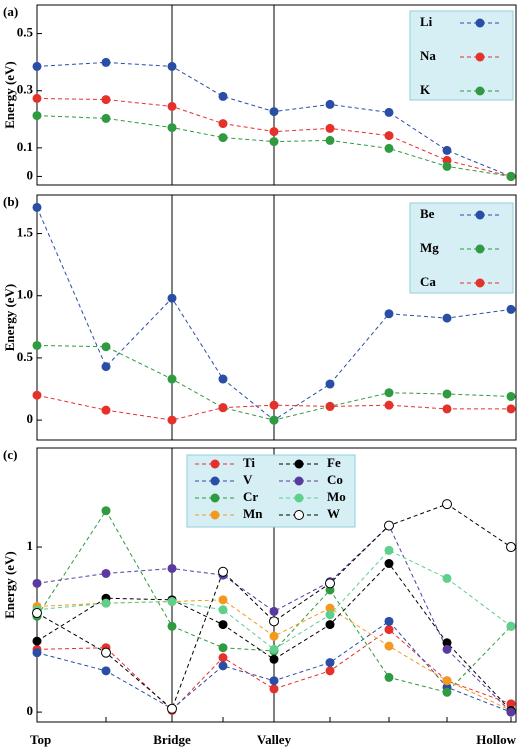  What do you see at coordinates (25, 294) in the screenshot?
I see `y-tick-label: 1.0` at bounding box center [25, 294].